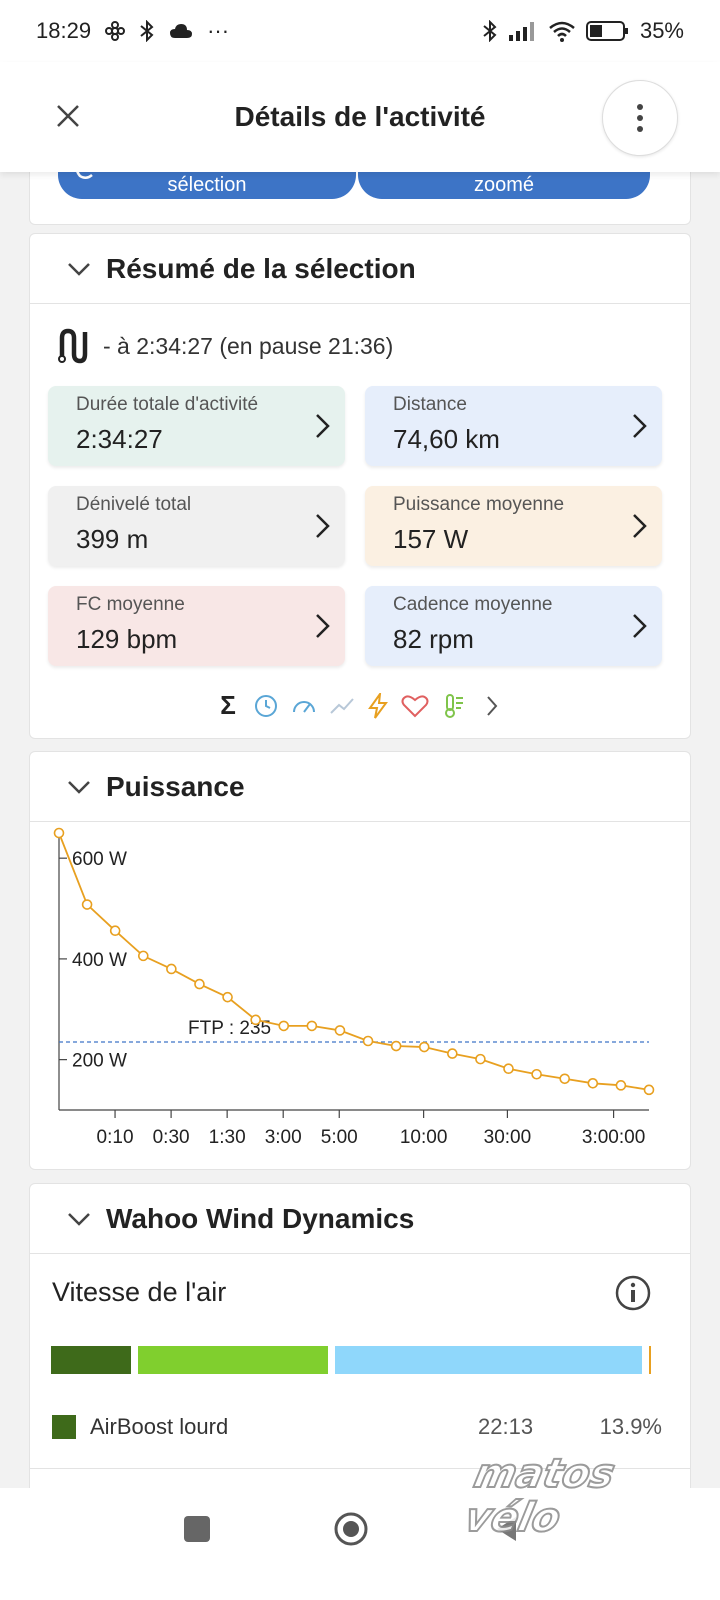 The height and width of the screenshot is (1600, 720). Describe the element at coordinates (260, 1218) in the screenshot. I see `wind-dynamics-title: Wahoo Wind Dynamics` at that location.